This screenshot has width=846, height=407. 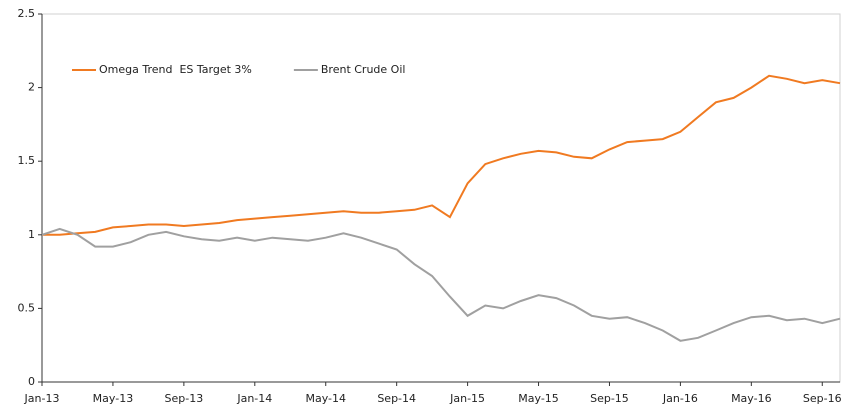 I want to click on legend-label: Omega Trend ES Target 3%, so click(x=175, y=69).